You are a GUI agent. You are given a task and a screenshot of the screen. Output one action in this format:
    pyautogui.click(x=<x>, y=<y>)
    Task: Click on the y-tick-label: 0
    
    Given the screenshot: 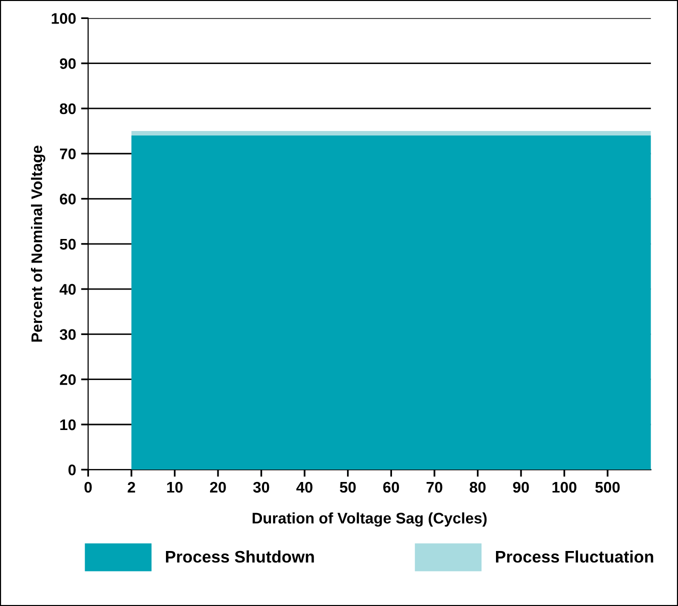 What is the action you would take?
    pyautogui.click(x=72, y=470)
    